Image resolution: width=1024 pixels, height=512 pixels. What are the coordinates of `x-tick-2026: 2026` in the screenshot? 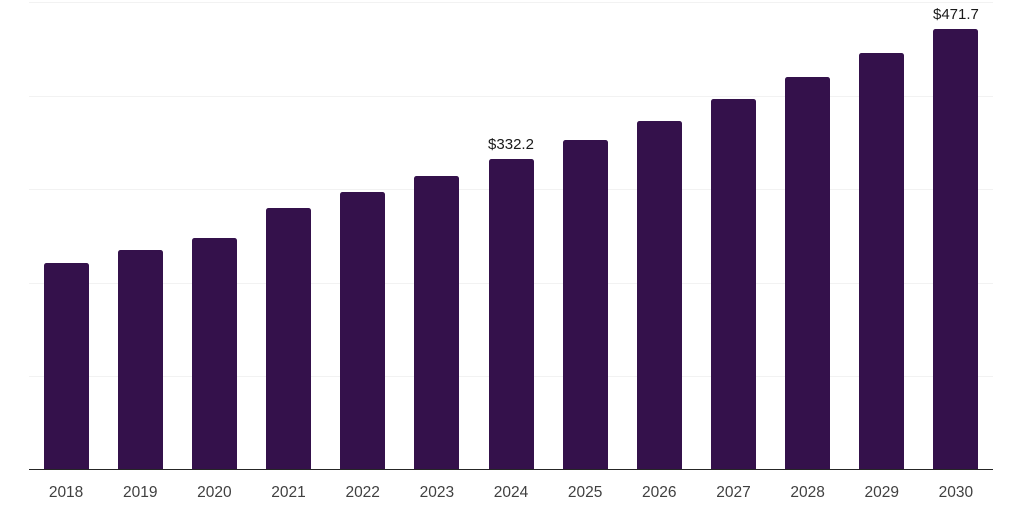 It's located at (659, 492).